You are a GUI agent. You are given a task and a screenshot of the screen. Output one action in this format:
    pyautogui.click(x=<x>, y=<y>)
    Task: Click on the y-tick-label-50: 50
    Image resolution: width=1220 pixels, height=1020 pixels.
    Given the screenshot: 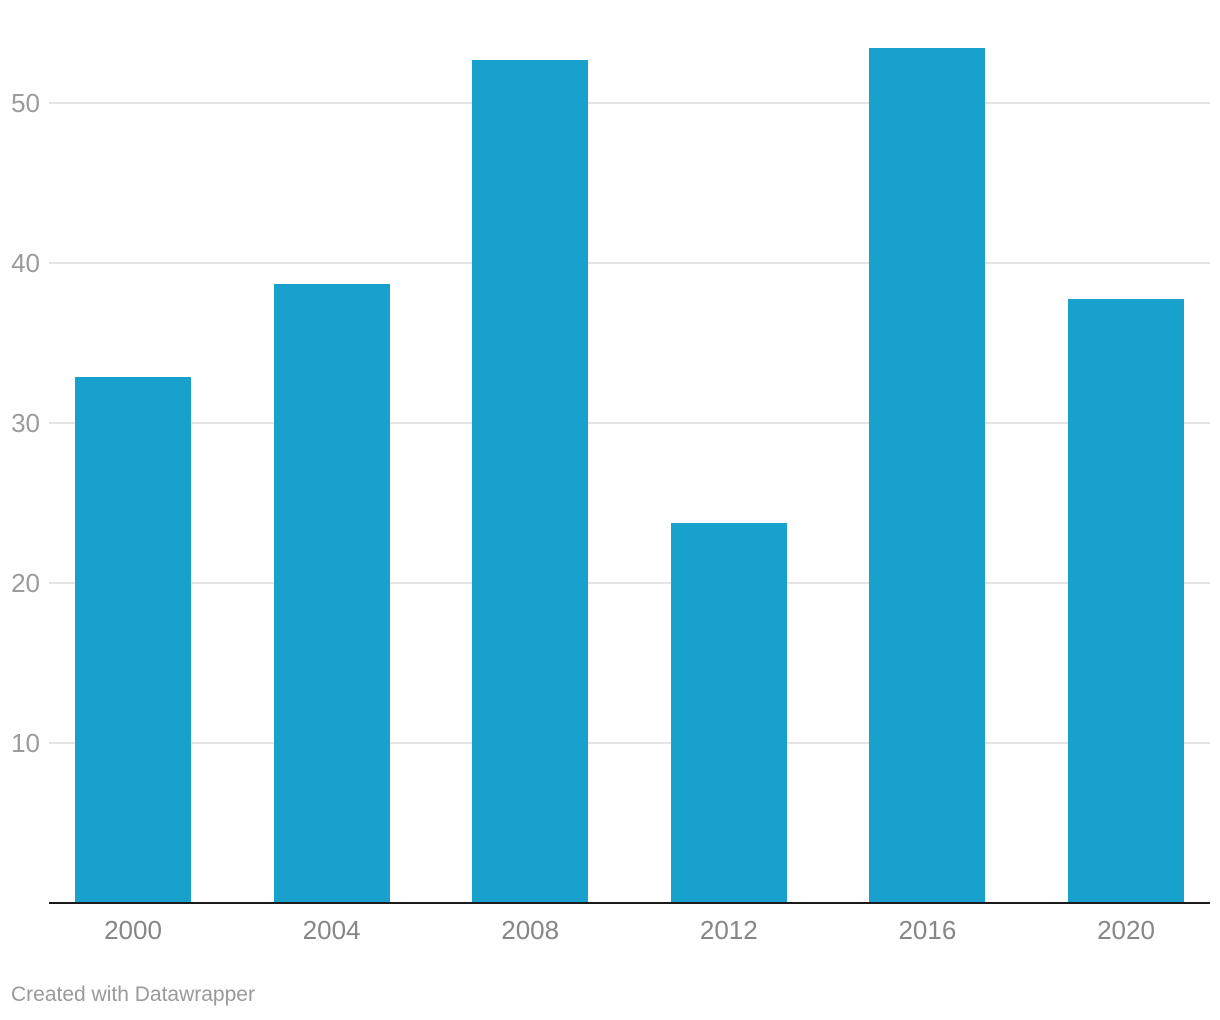 What is the action you would take?
    pyautogui.click(x=25, y=103)
    